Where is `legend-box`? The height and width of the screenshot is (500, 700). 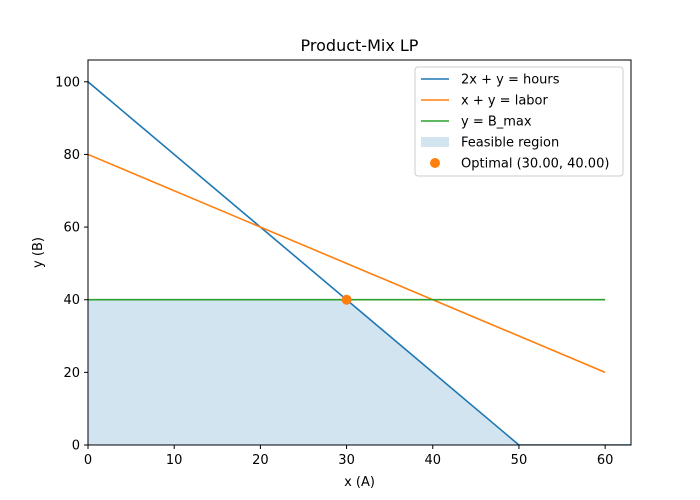 legend-box is located at coordinates (519, 121).